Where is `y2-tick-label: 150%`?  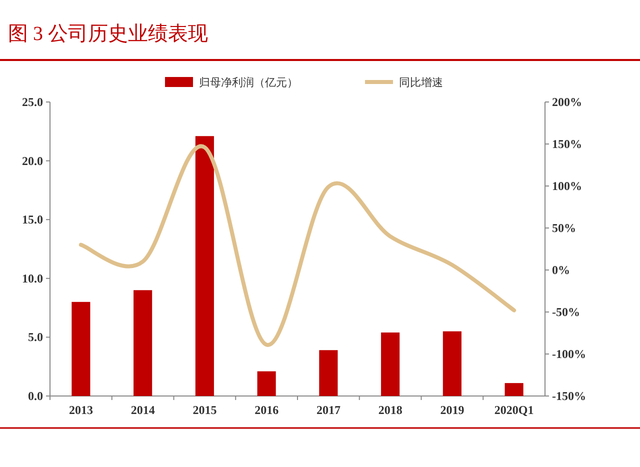 y2-tick-label: 150% is located at coordinates (567, 144).